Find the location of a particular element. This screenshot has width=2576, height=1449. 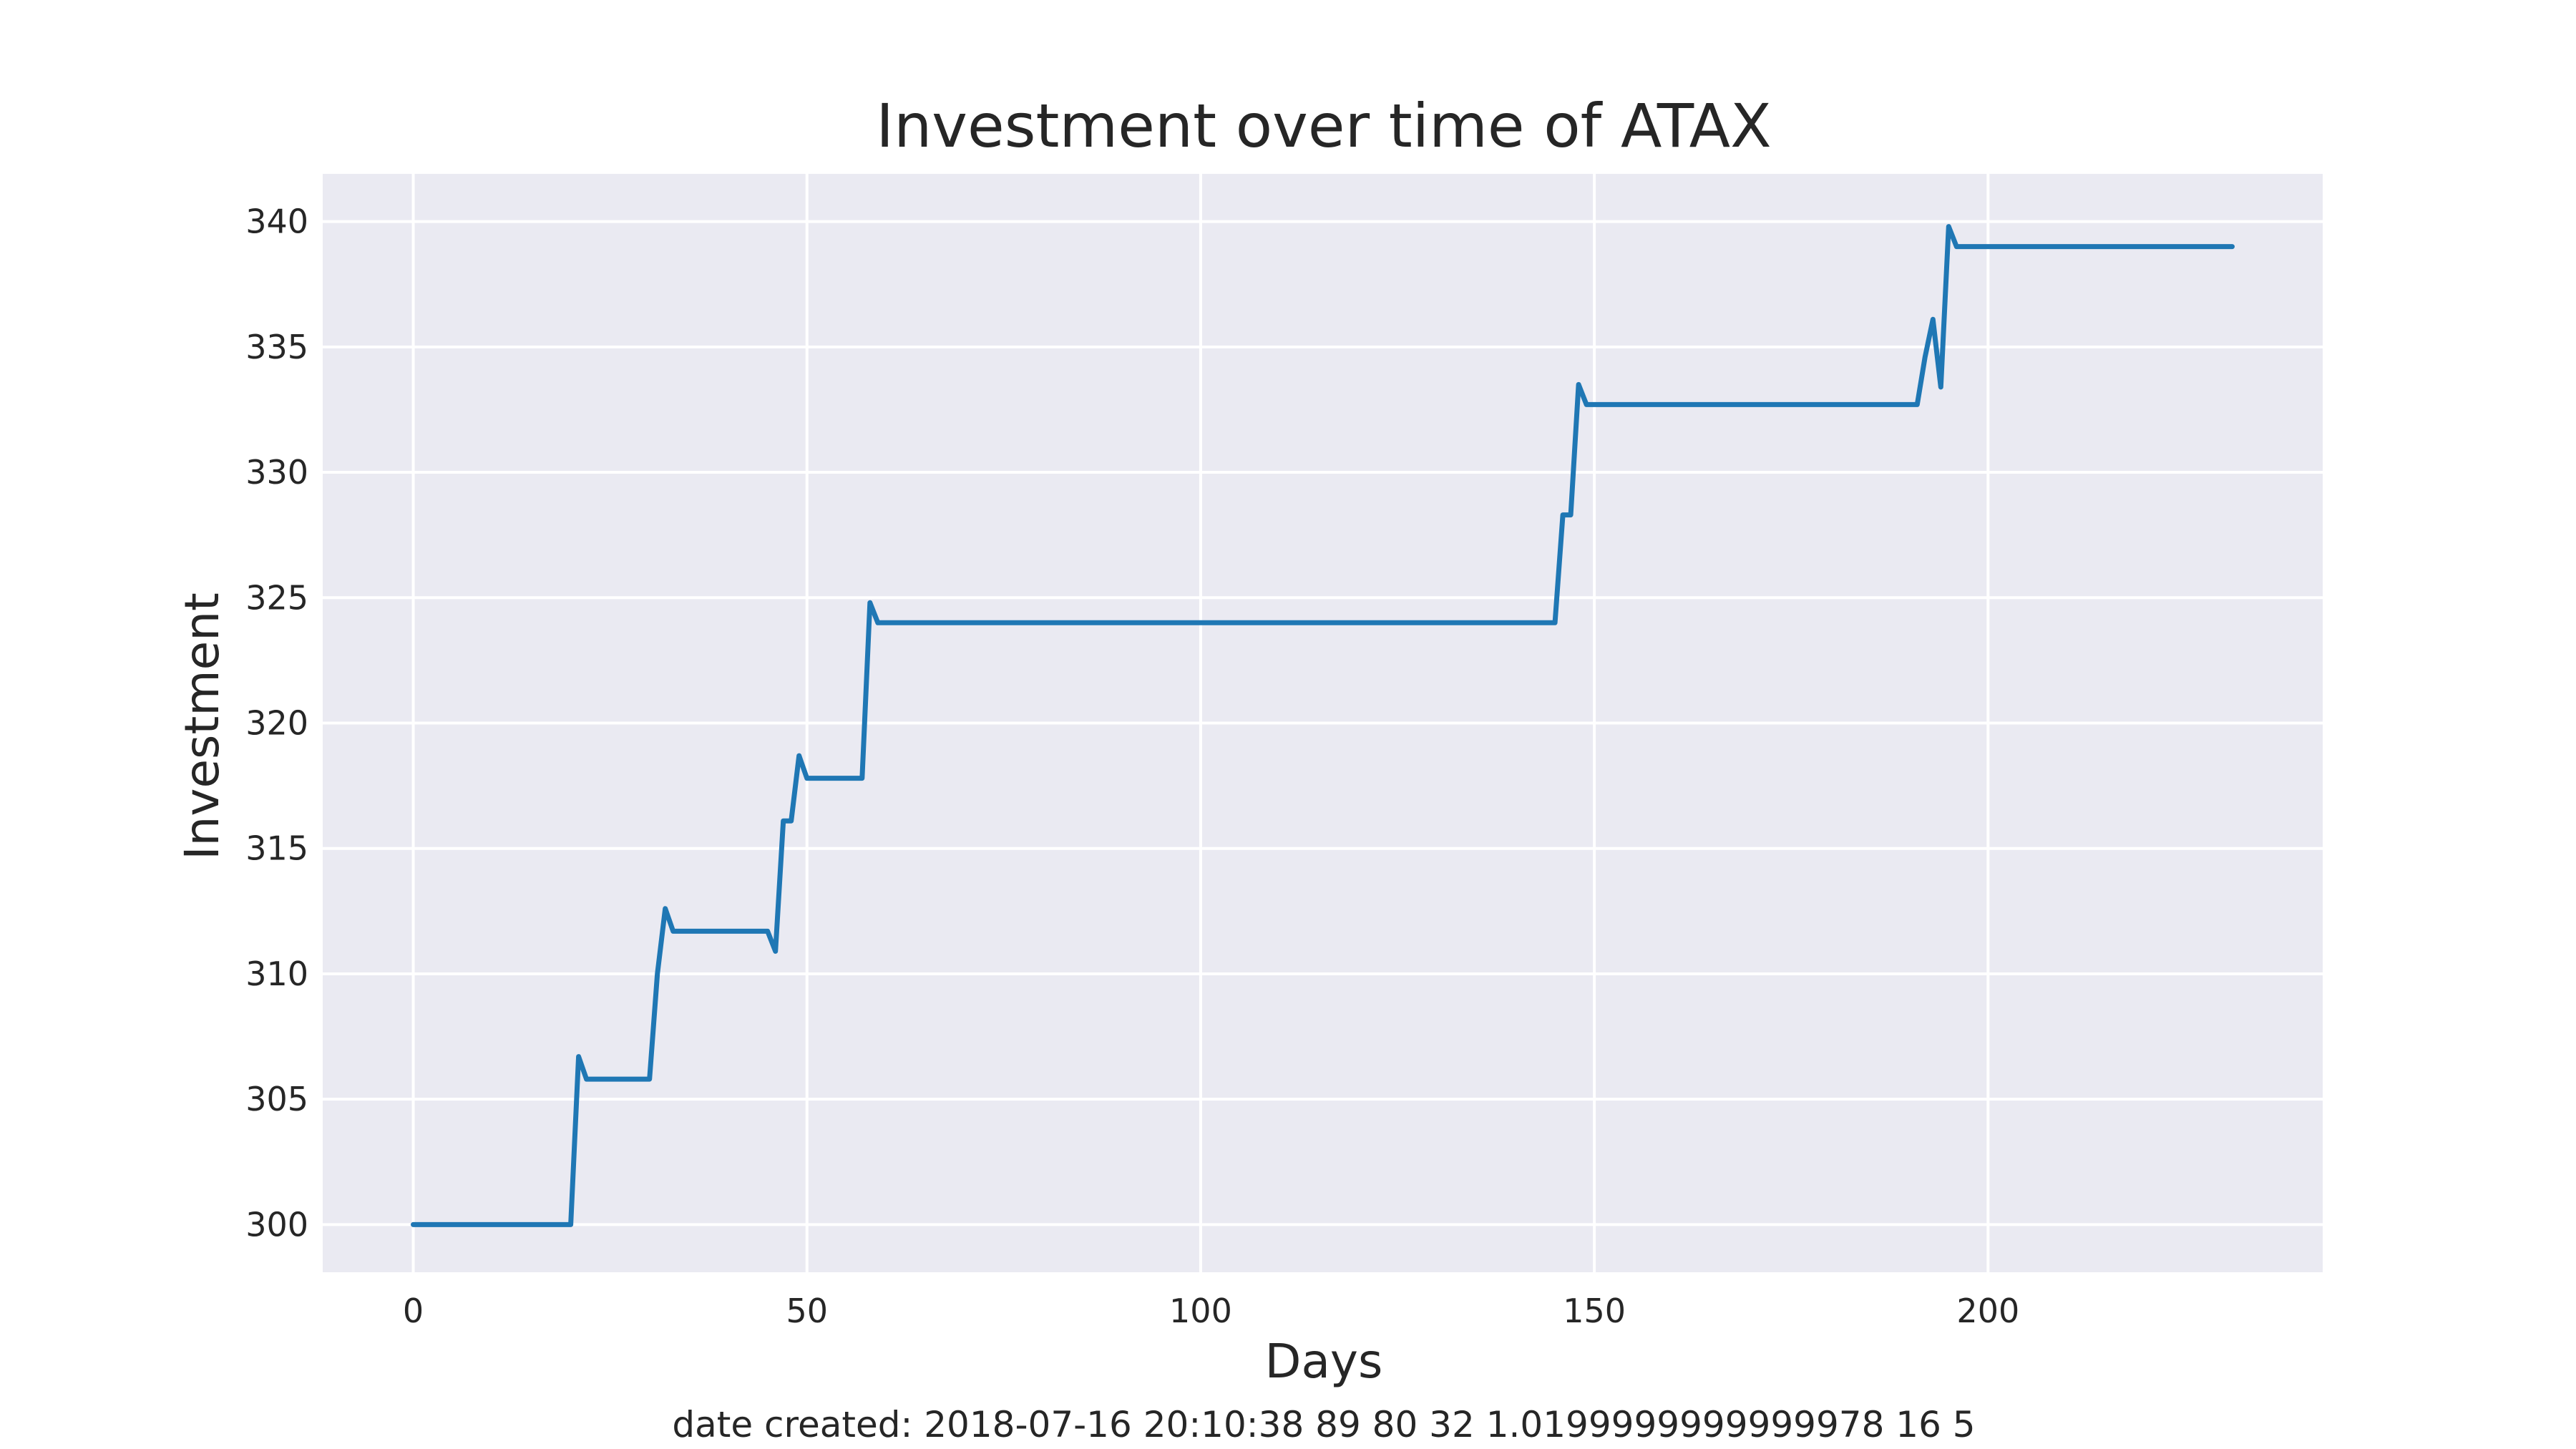

y-tick-label: 335 is located at coordinates (276, 347).